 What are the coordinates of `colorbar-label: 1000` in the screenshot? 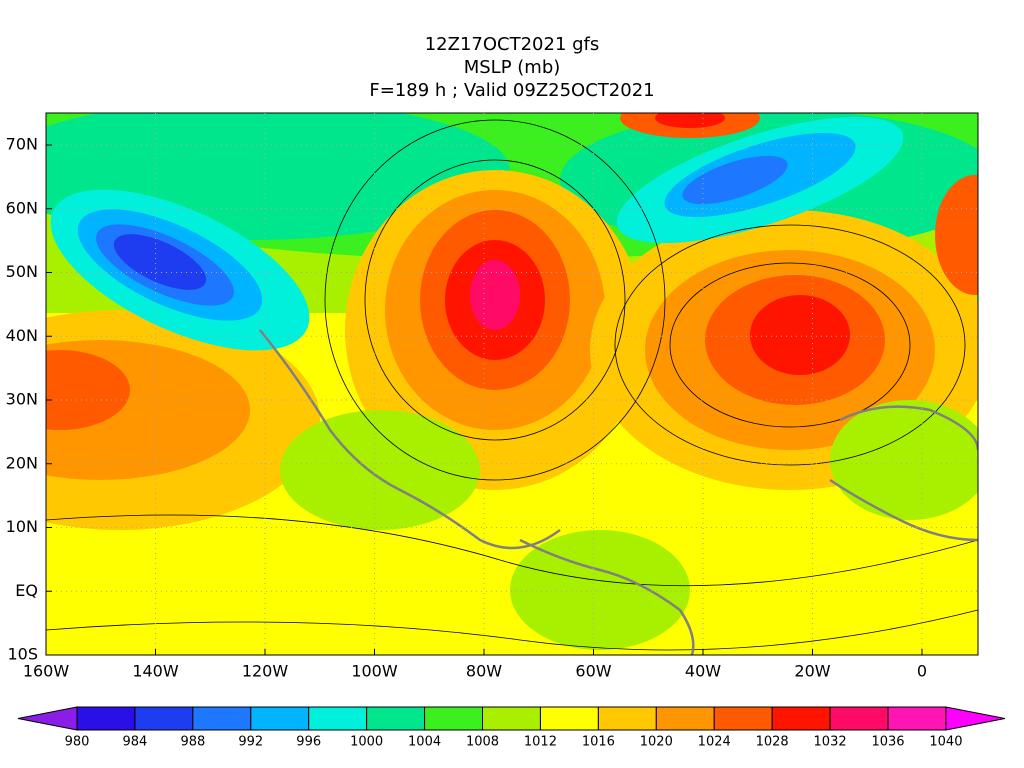 It's located at (366, 742).